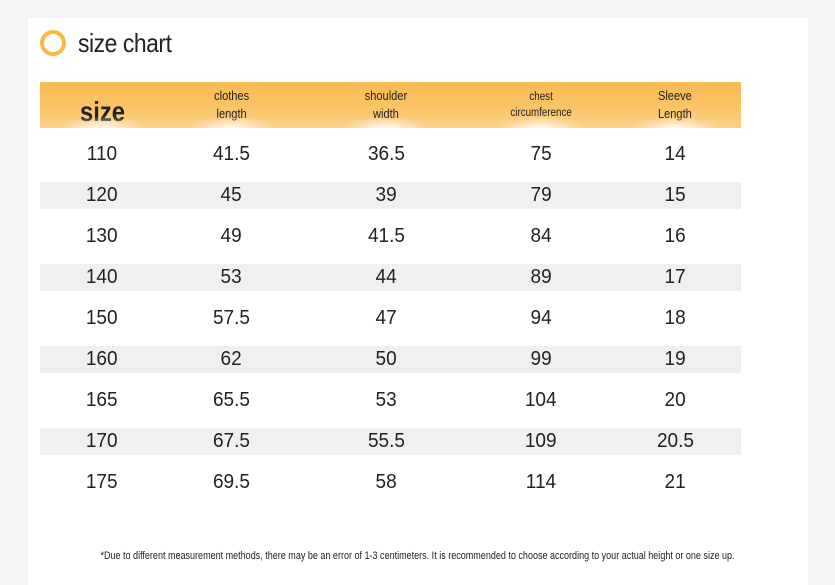  Describe the element at coordinates (386, 195) in the screenshot. I see `table-cell: 39` at that location.